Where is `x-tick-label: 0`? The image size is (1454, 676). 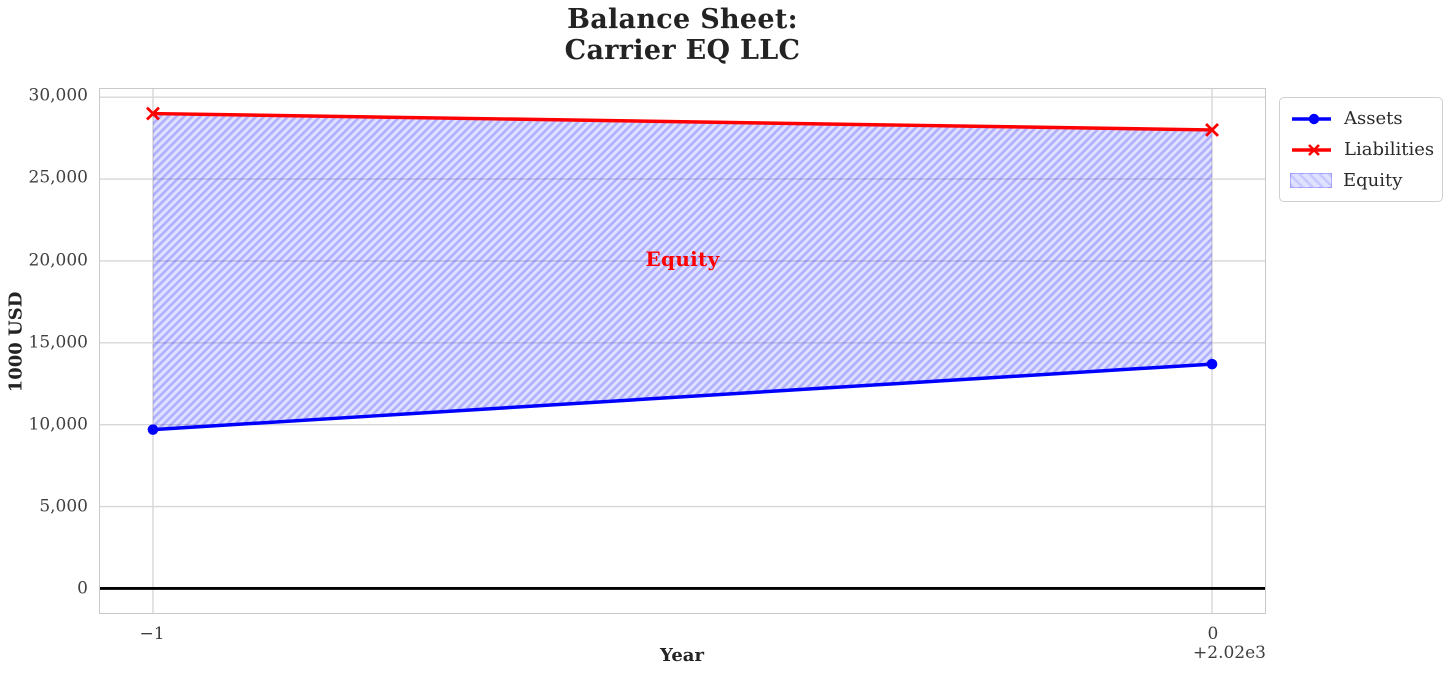
x-tick-label: 0 is located at coordinates (1213, 634).